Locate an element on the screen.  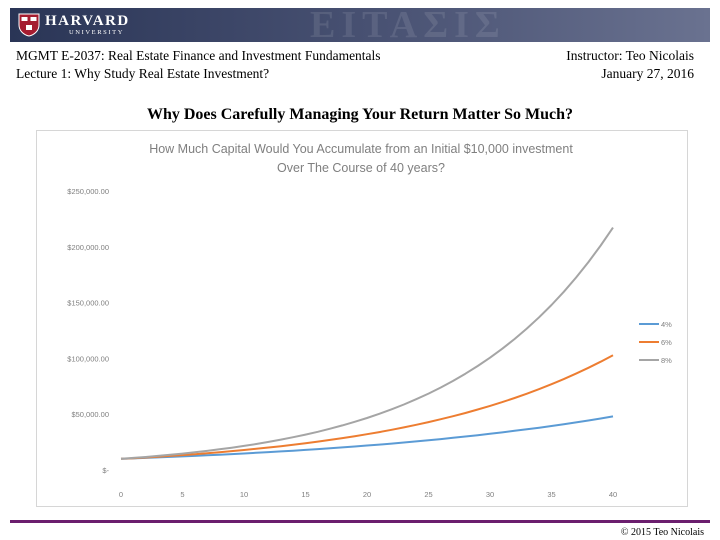
x-tick-label: 35 is located at coordinates (551, 494).